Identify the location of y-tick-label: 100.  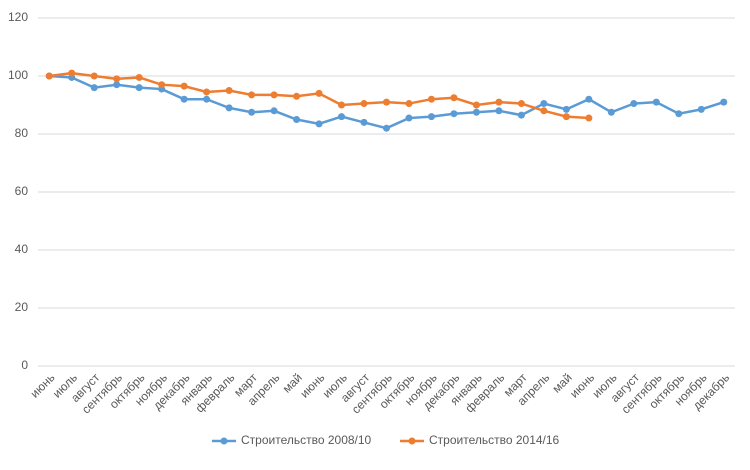
(18, 75).